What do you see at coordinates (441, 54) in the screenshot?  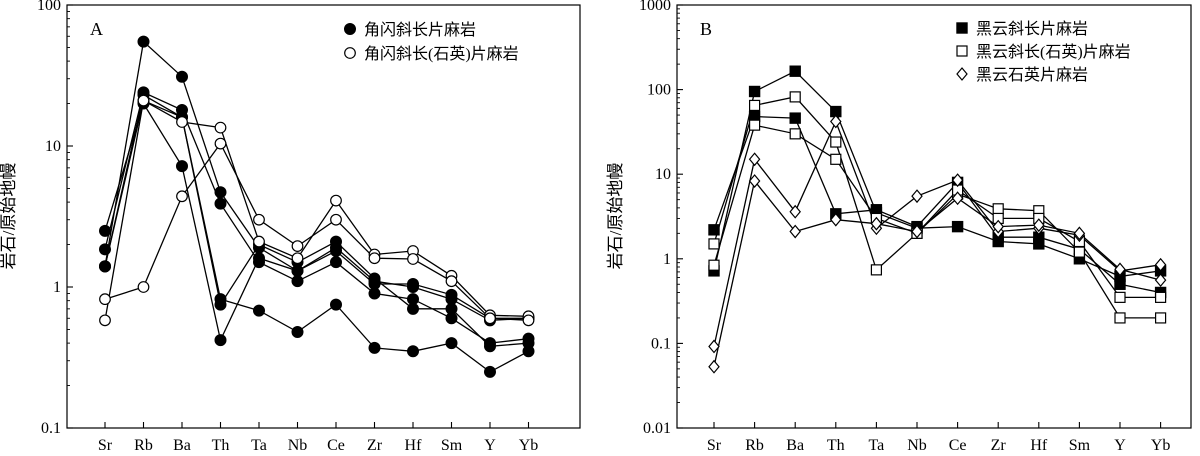 I see `panel-a-legend-label: 角闪斜长(石英)片麻岩` at bounding box center [441, 54].